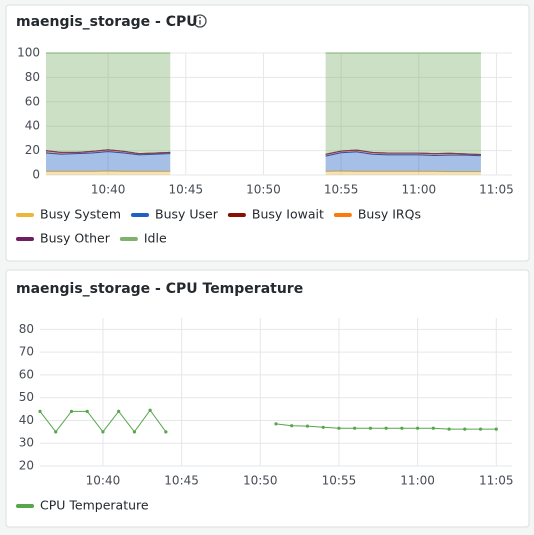 The image size is (534, 535). What do you see at coordinates (389, 214) in the screenshot?
I see `legend-label: Busy IRQs` at bounding box center [389, 214].